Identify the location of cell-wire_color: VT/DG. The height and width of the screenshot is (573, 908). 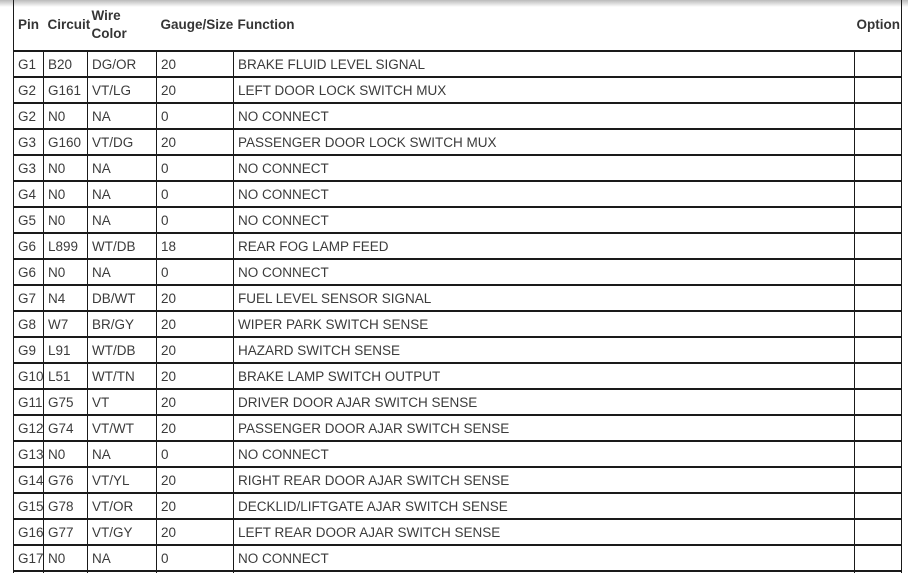
(122, 142).